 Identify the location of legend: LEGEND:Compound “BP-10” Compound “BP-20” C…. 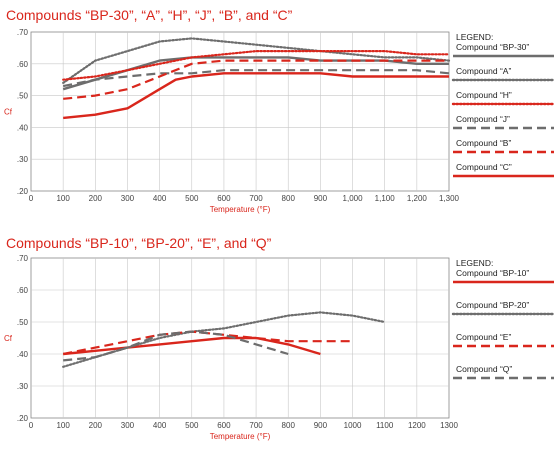
(503, 319).